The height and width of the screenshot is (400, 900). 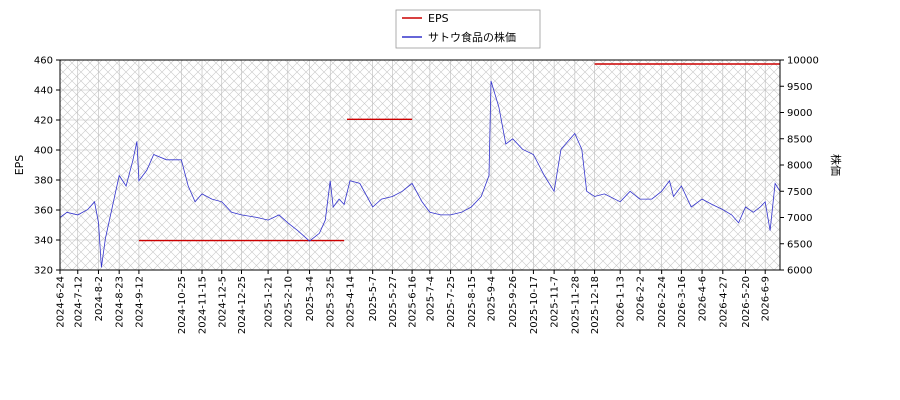 I want to click on left-tick-label: 460, so click(x=43, y=61).